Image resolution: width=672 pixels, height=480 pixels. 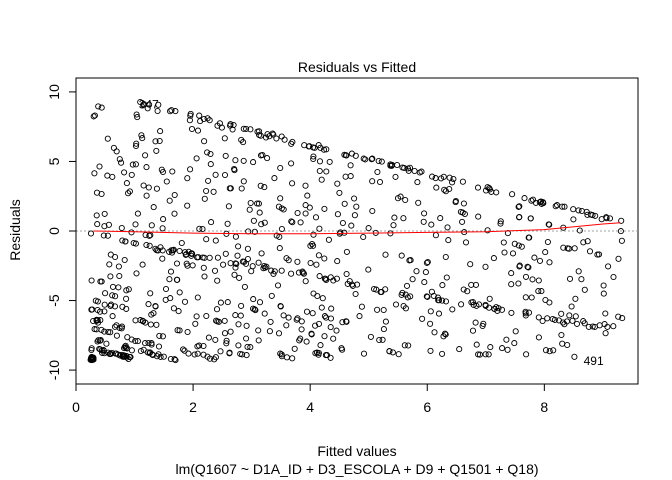 I want to click on x-axis-label: Fitted values, so click(x=356, y=451).